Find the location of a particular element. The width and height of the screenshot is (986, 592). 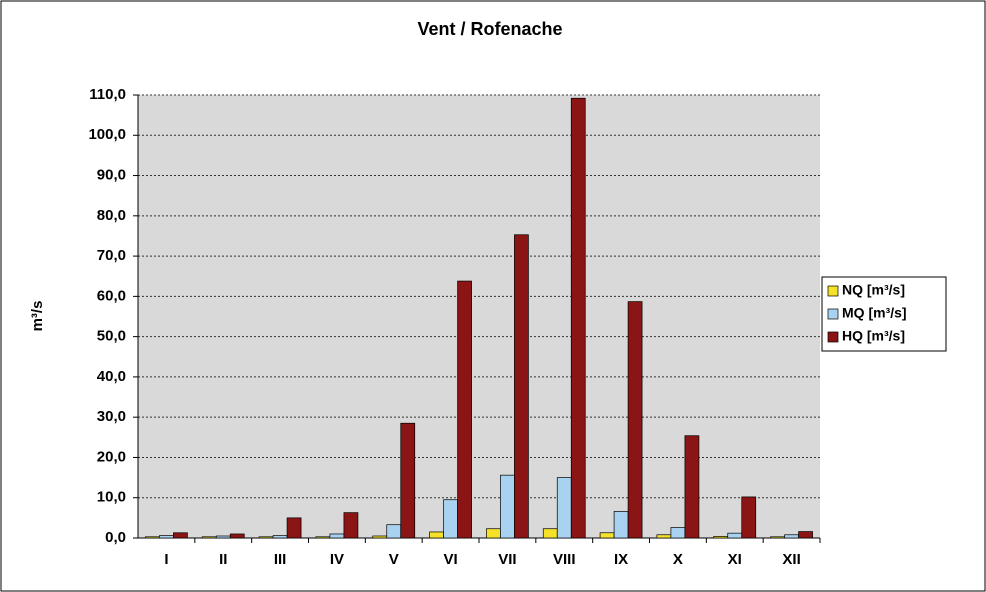

x-tick-label: XI is located at coordinates (735, 559).